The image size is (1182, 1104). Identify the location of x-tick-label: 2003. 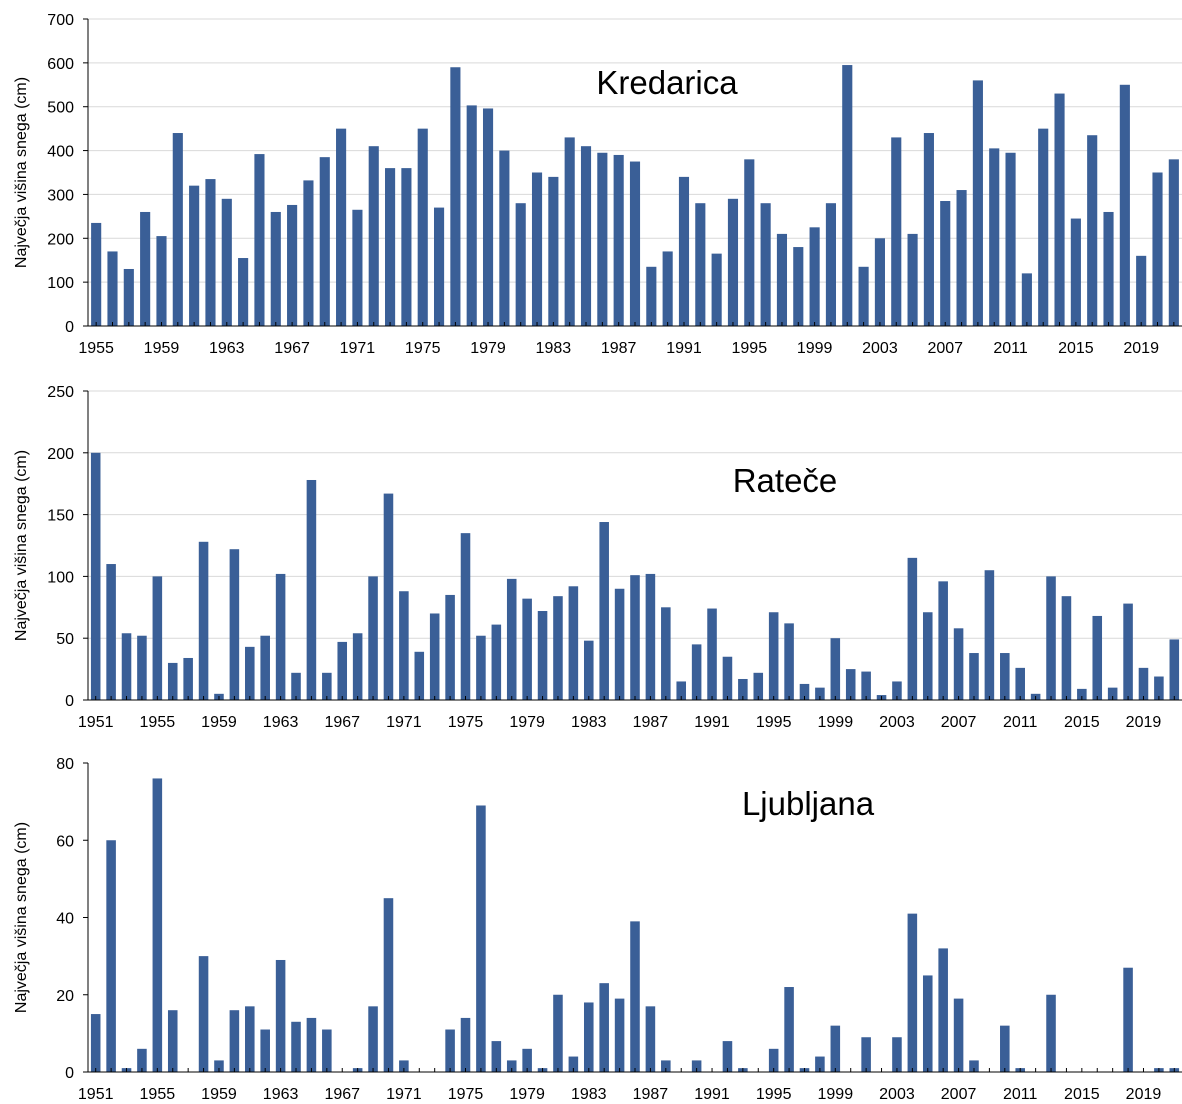
(880, 348).